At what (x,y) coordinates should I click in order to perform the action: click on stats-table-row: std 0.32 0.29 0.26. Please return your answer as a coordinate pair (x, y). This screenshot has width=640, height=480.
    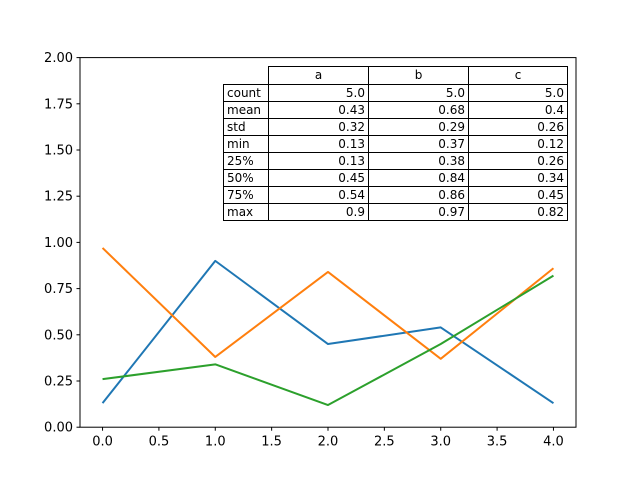
    Looking at the image, I should click on (395, 127).